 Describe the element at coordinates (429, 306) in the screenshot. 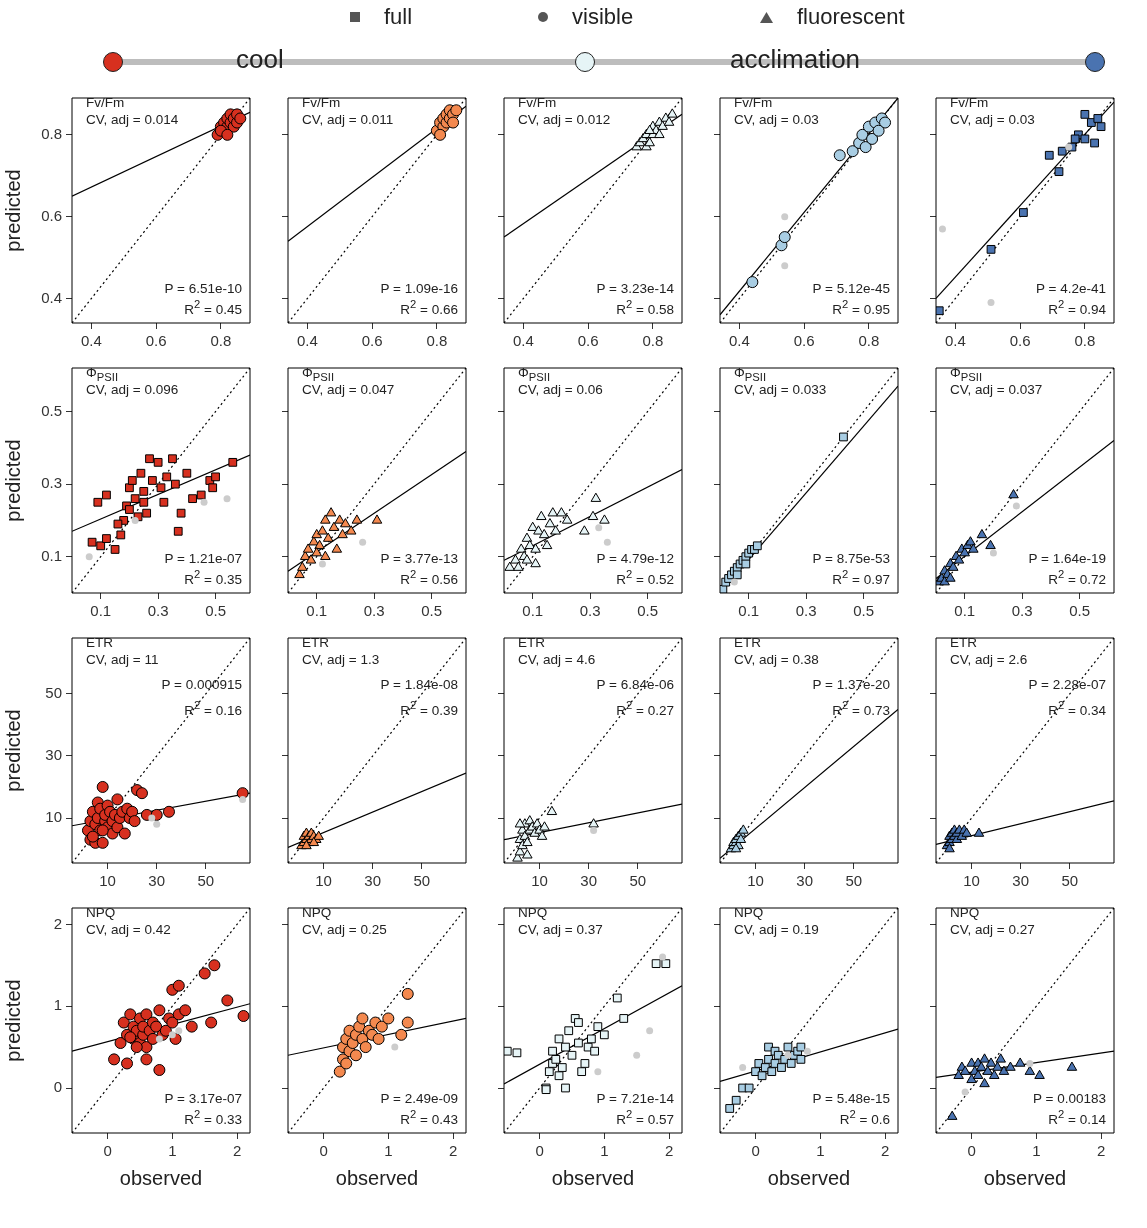

I see `annotation: R$^{2}$ = 0.66` at that location.